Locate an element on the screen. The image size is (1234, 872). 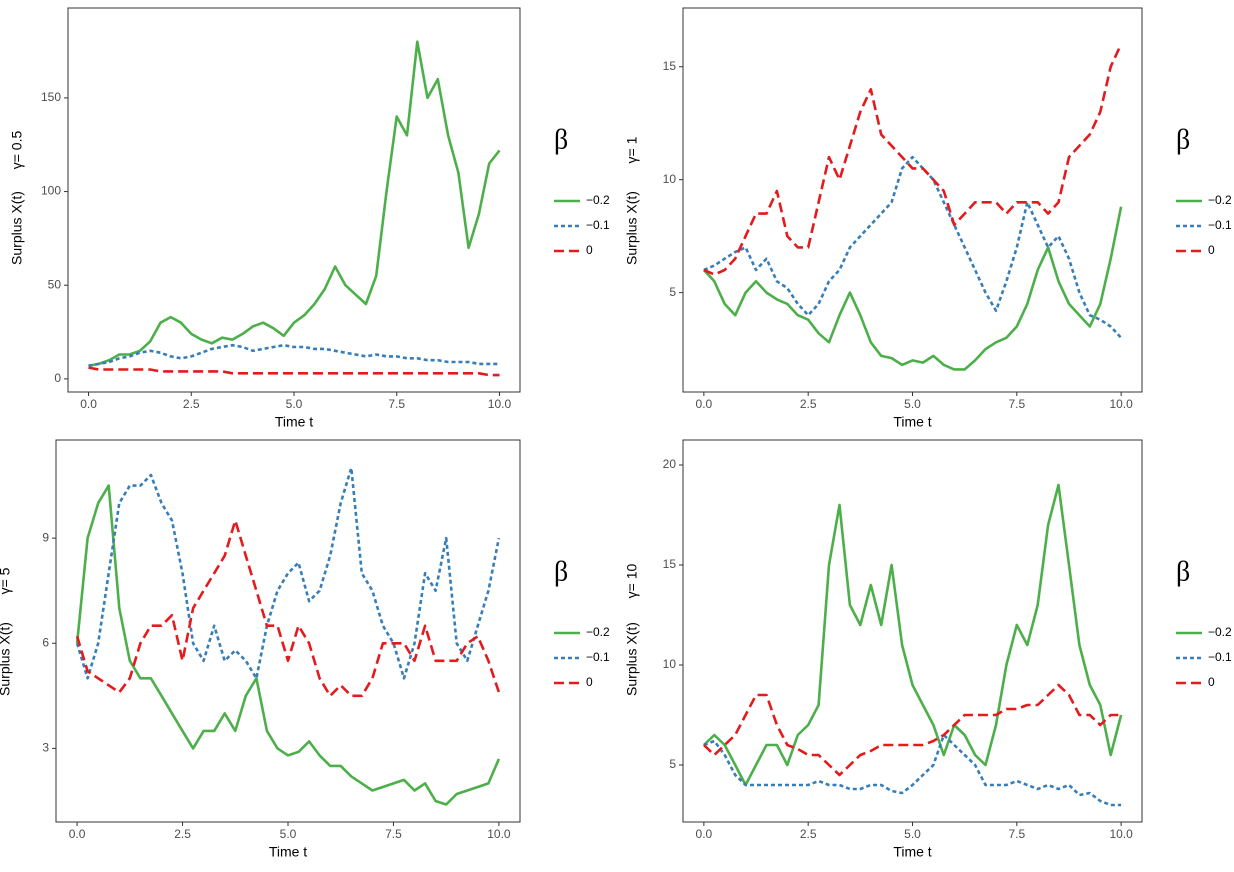
y-tick-label: 6 is located at coordinates (45, 642).